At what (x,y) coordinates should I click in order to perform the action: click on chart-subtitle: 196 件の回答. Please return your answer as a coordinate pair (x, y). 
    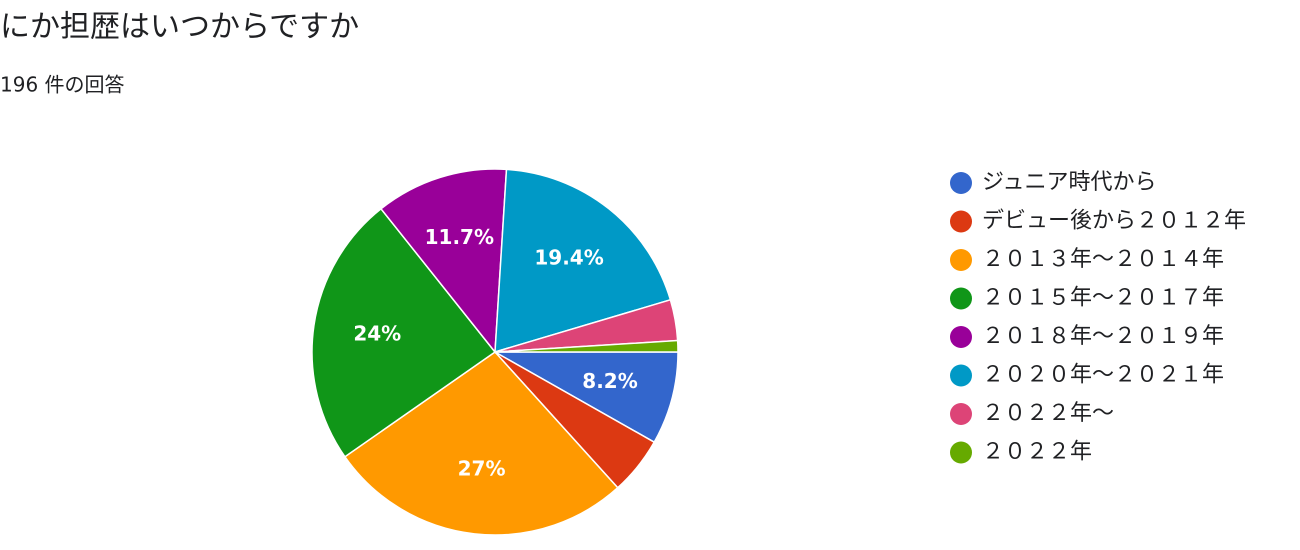
    Looking at the image, I should click on (62, 85).